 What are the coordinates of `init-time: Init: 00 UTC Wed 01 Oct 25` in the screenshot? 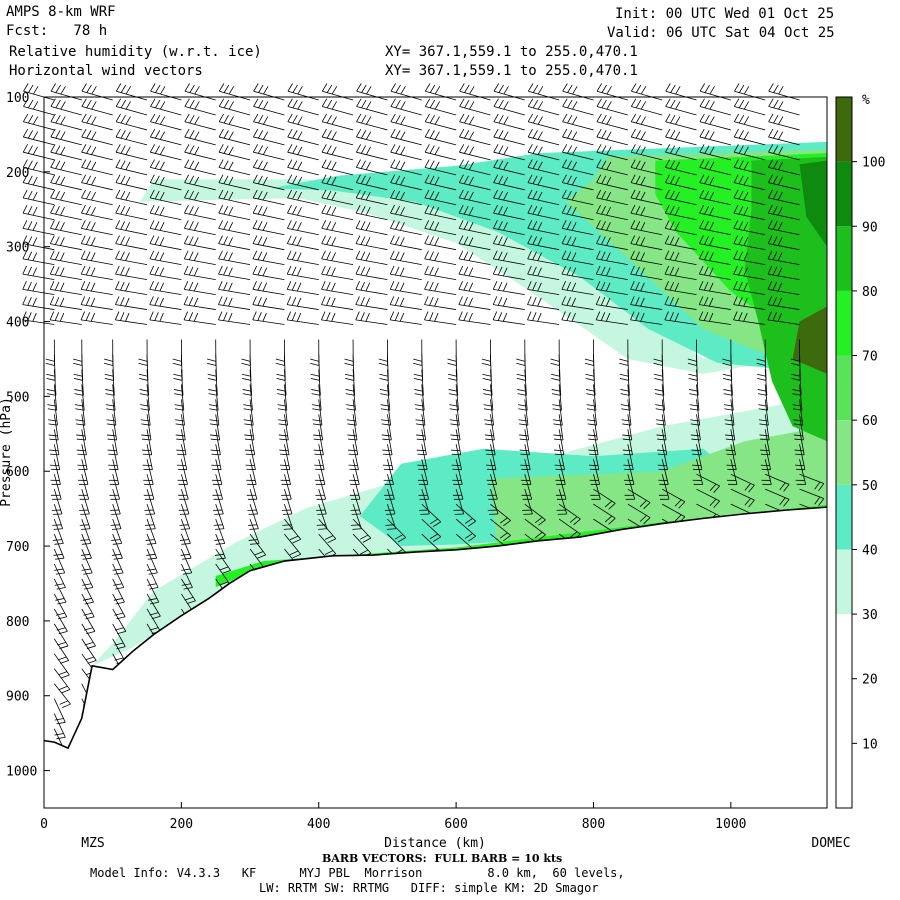 It's located at (725, 14).